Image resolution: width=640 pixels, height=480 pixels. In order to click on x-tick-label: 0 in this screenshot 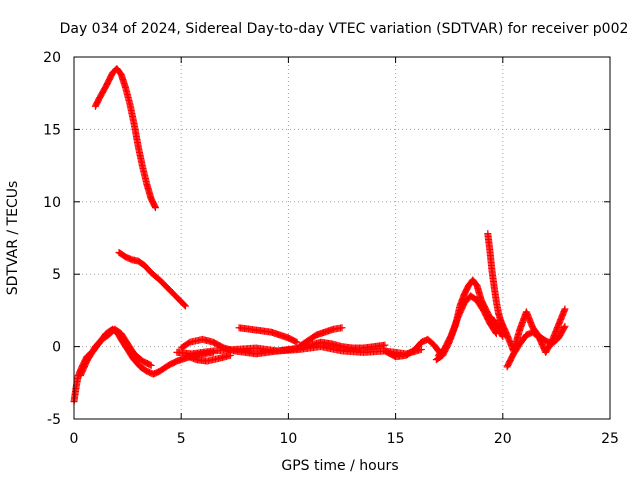, I will do `click(74, 439)`.